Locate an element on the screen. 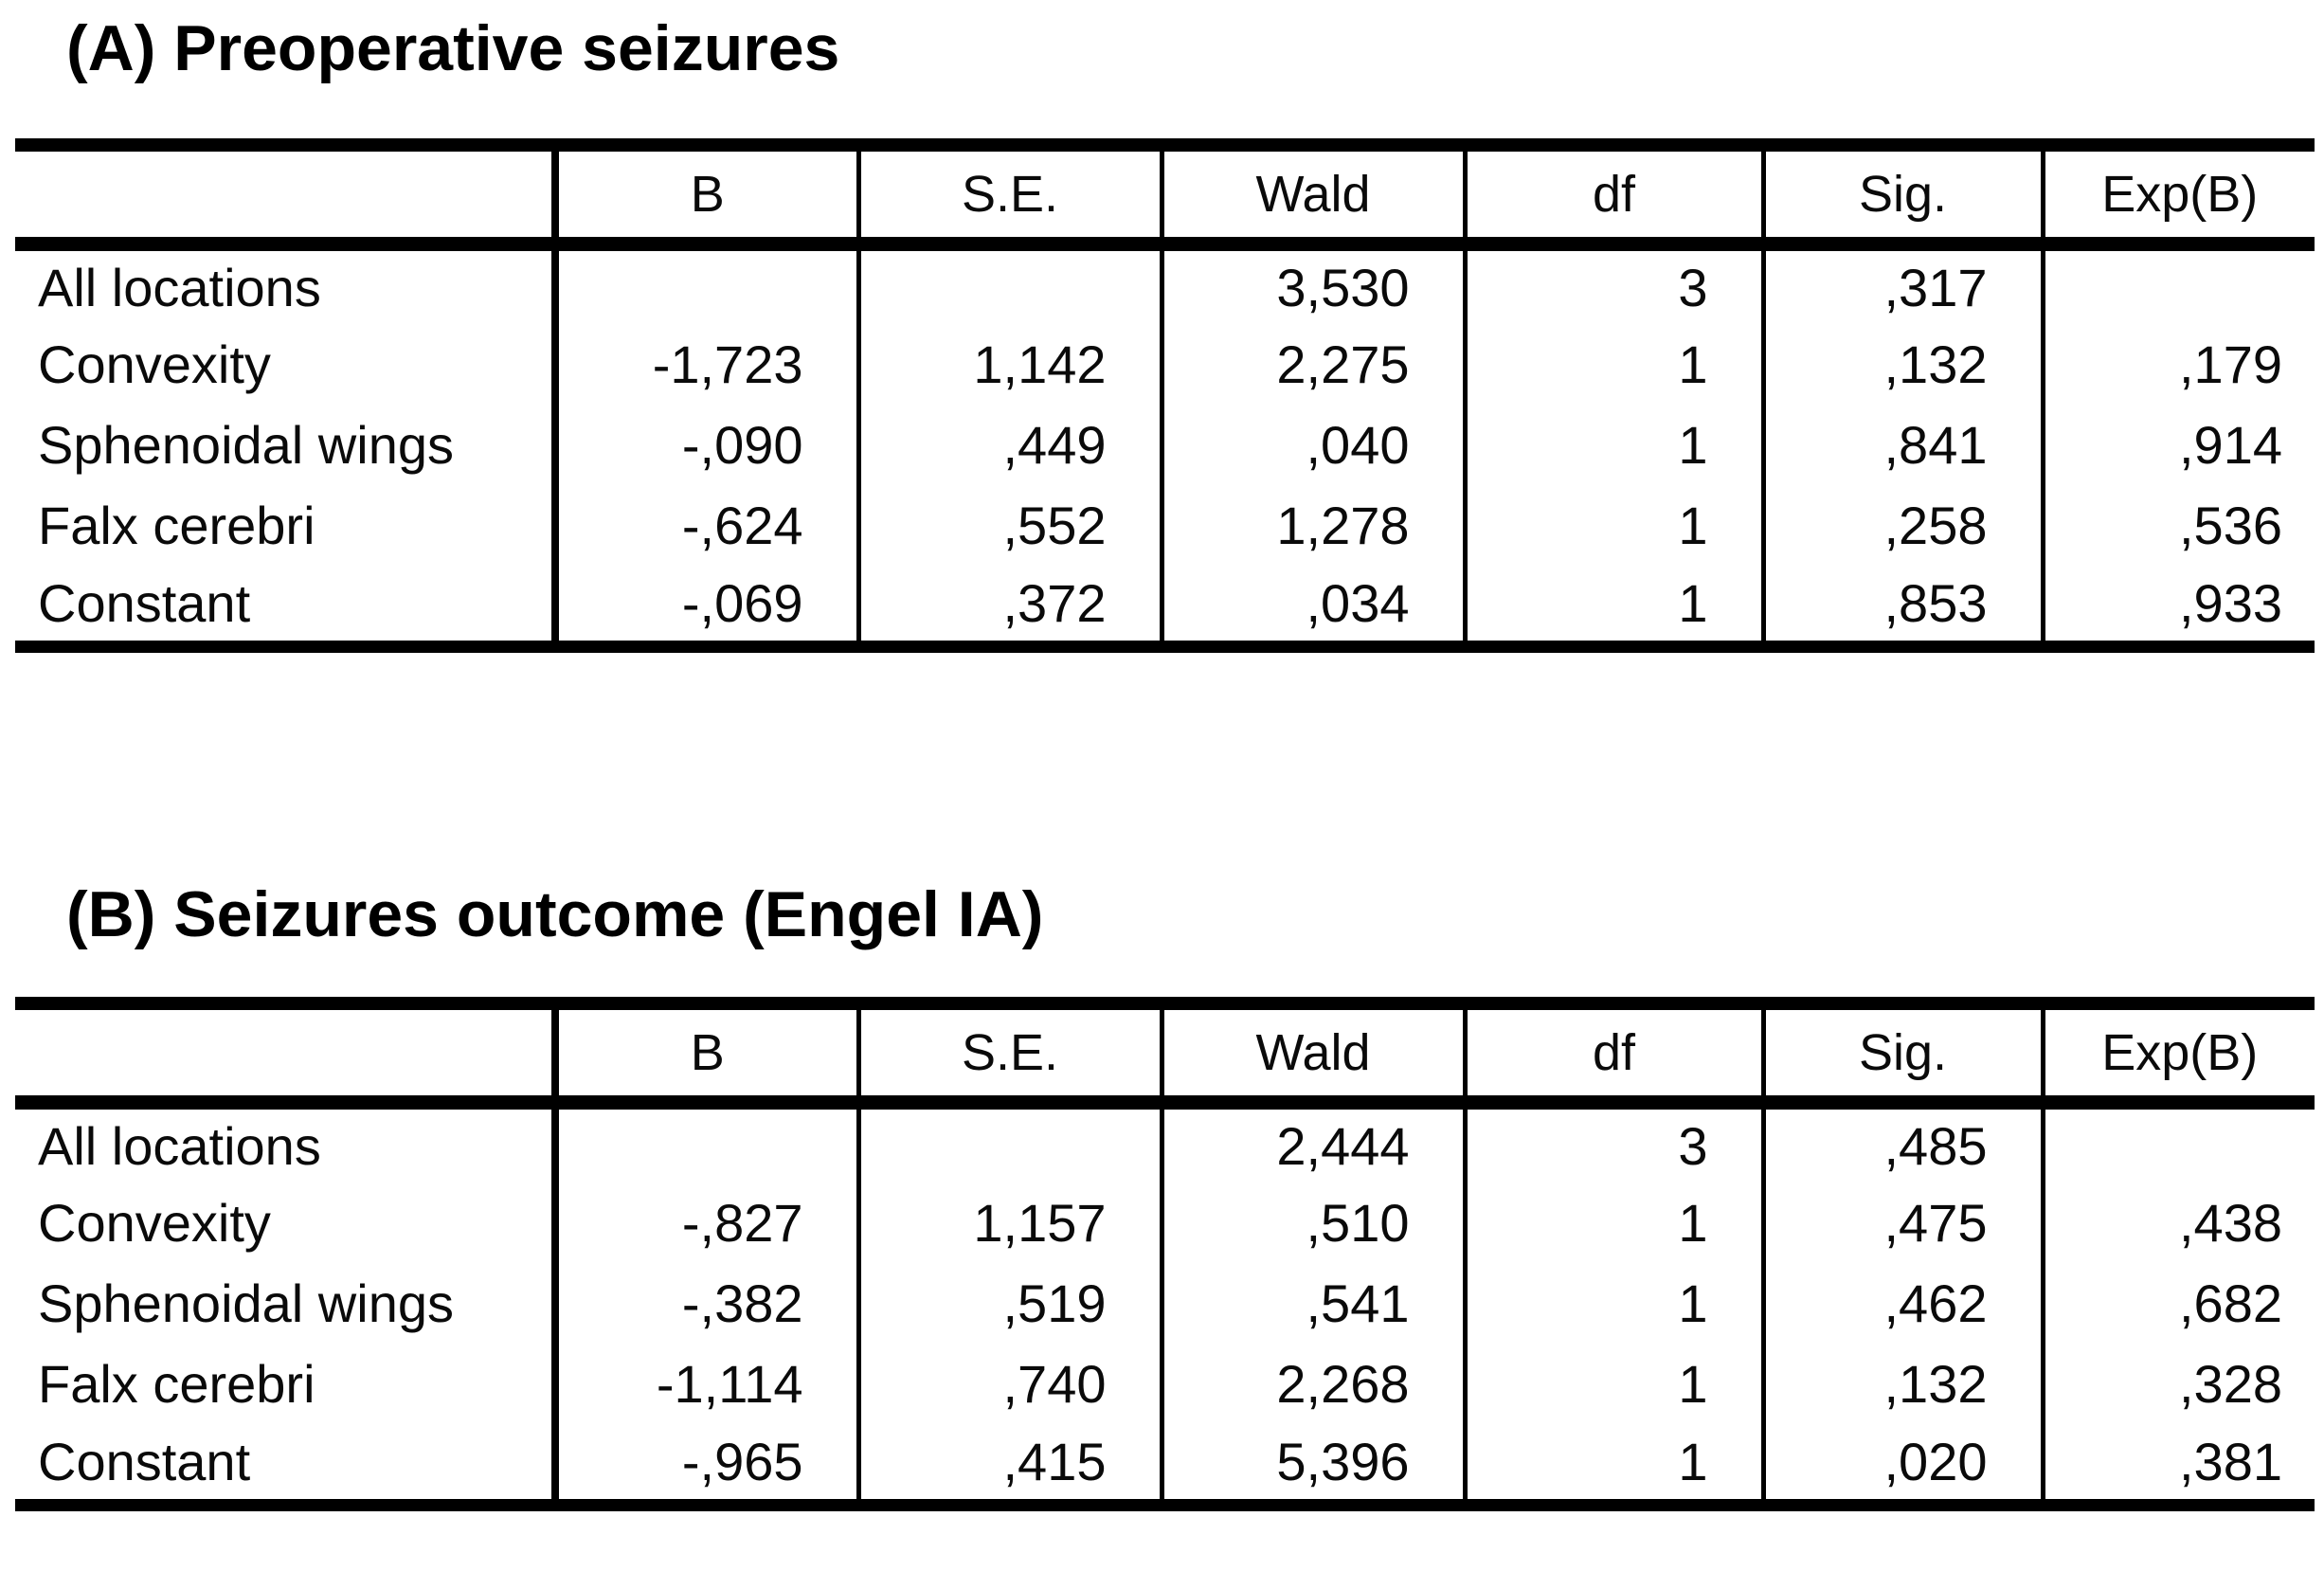 This screenshot has height=1571, width=2324. cell-b: -,965 is located at coordinates (704, 1464).